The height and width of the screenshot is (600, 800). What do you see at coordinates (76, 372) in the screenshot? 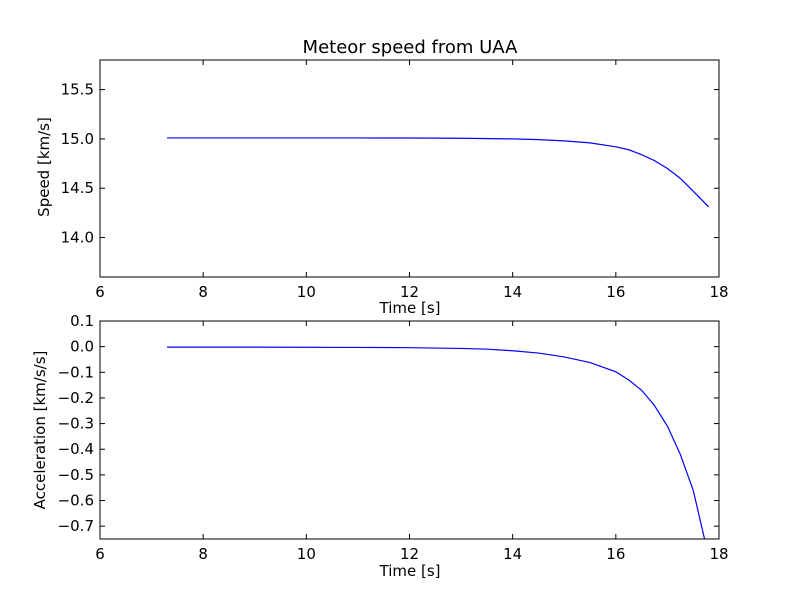
I see `acceleration-y-tick-label: −0.1` at bounding box center [76, 372].